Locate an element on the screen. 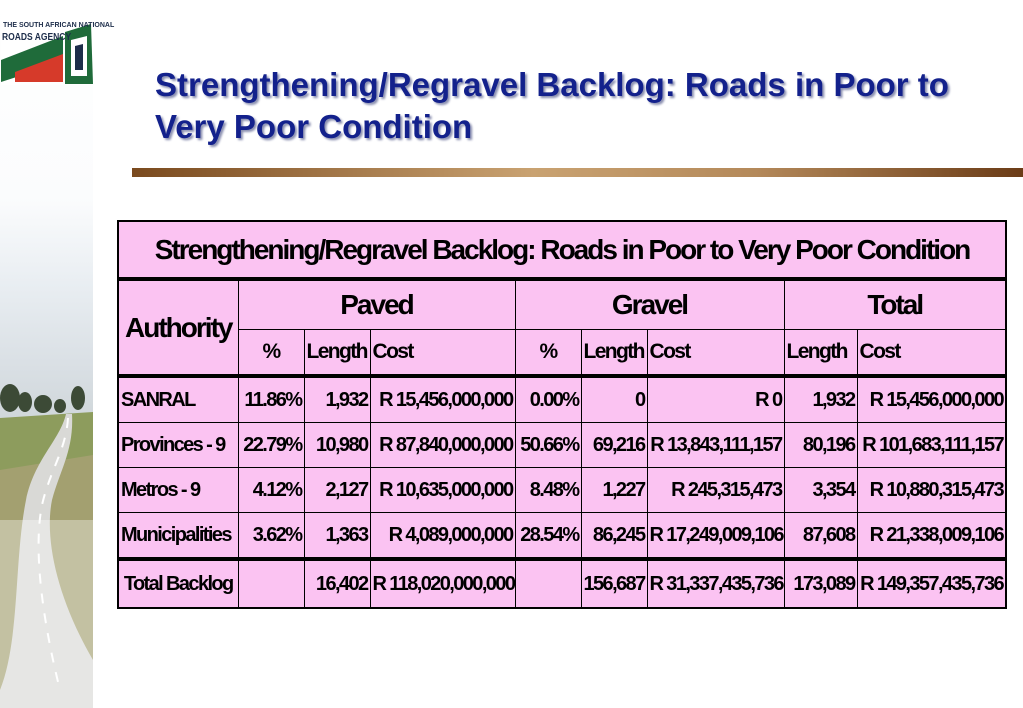 The image size is (1023, 708). total-cost-cell: R 10,880,315,473 is located at coordinates (931, 490).